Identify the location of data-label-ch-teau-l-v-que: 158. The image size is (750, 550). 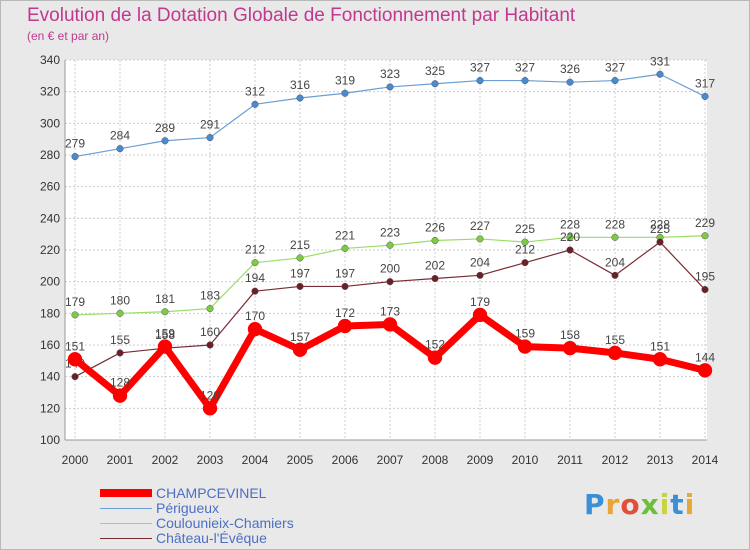
(165, 335).